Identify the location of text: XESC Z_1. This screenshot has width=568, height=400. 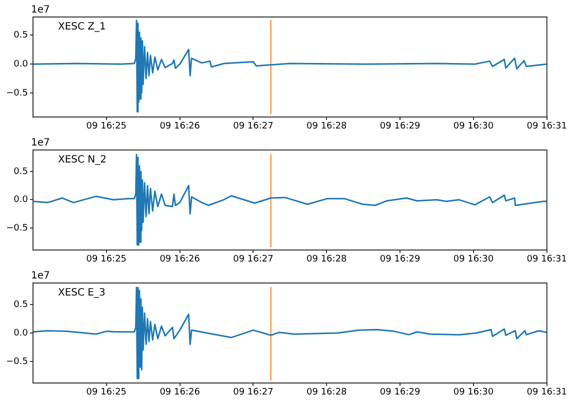
(82, 27).